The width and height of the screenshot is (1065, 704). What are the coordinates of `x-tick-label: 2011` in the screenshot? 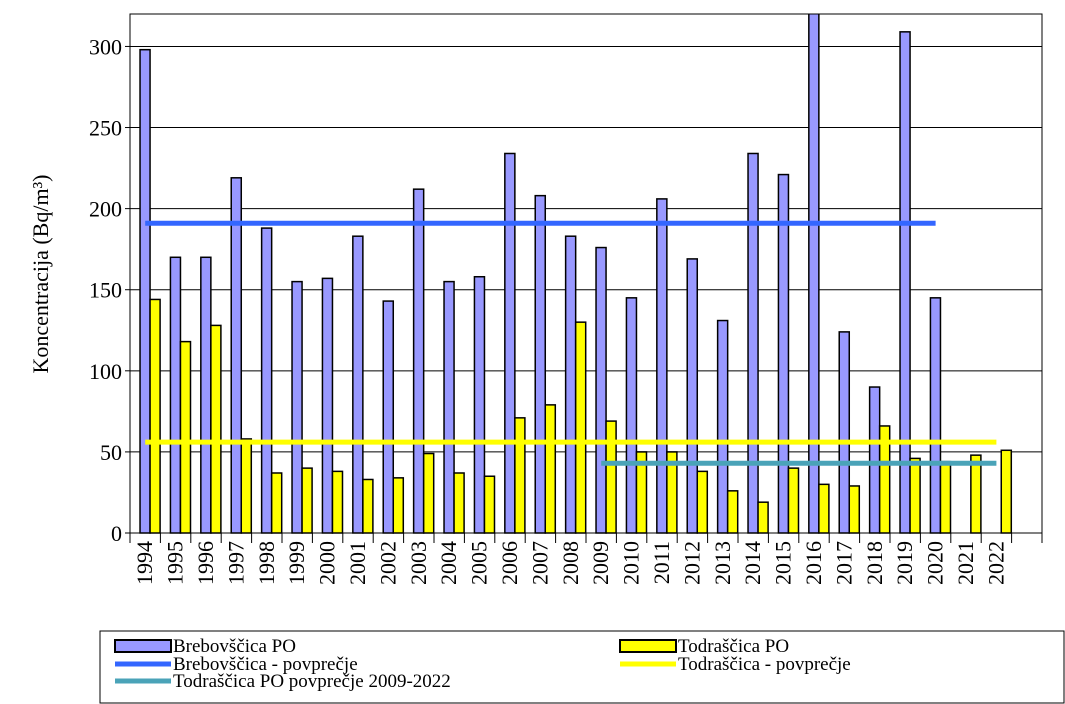 It's located at (661, 562).